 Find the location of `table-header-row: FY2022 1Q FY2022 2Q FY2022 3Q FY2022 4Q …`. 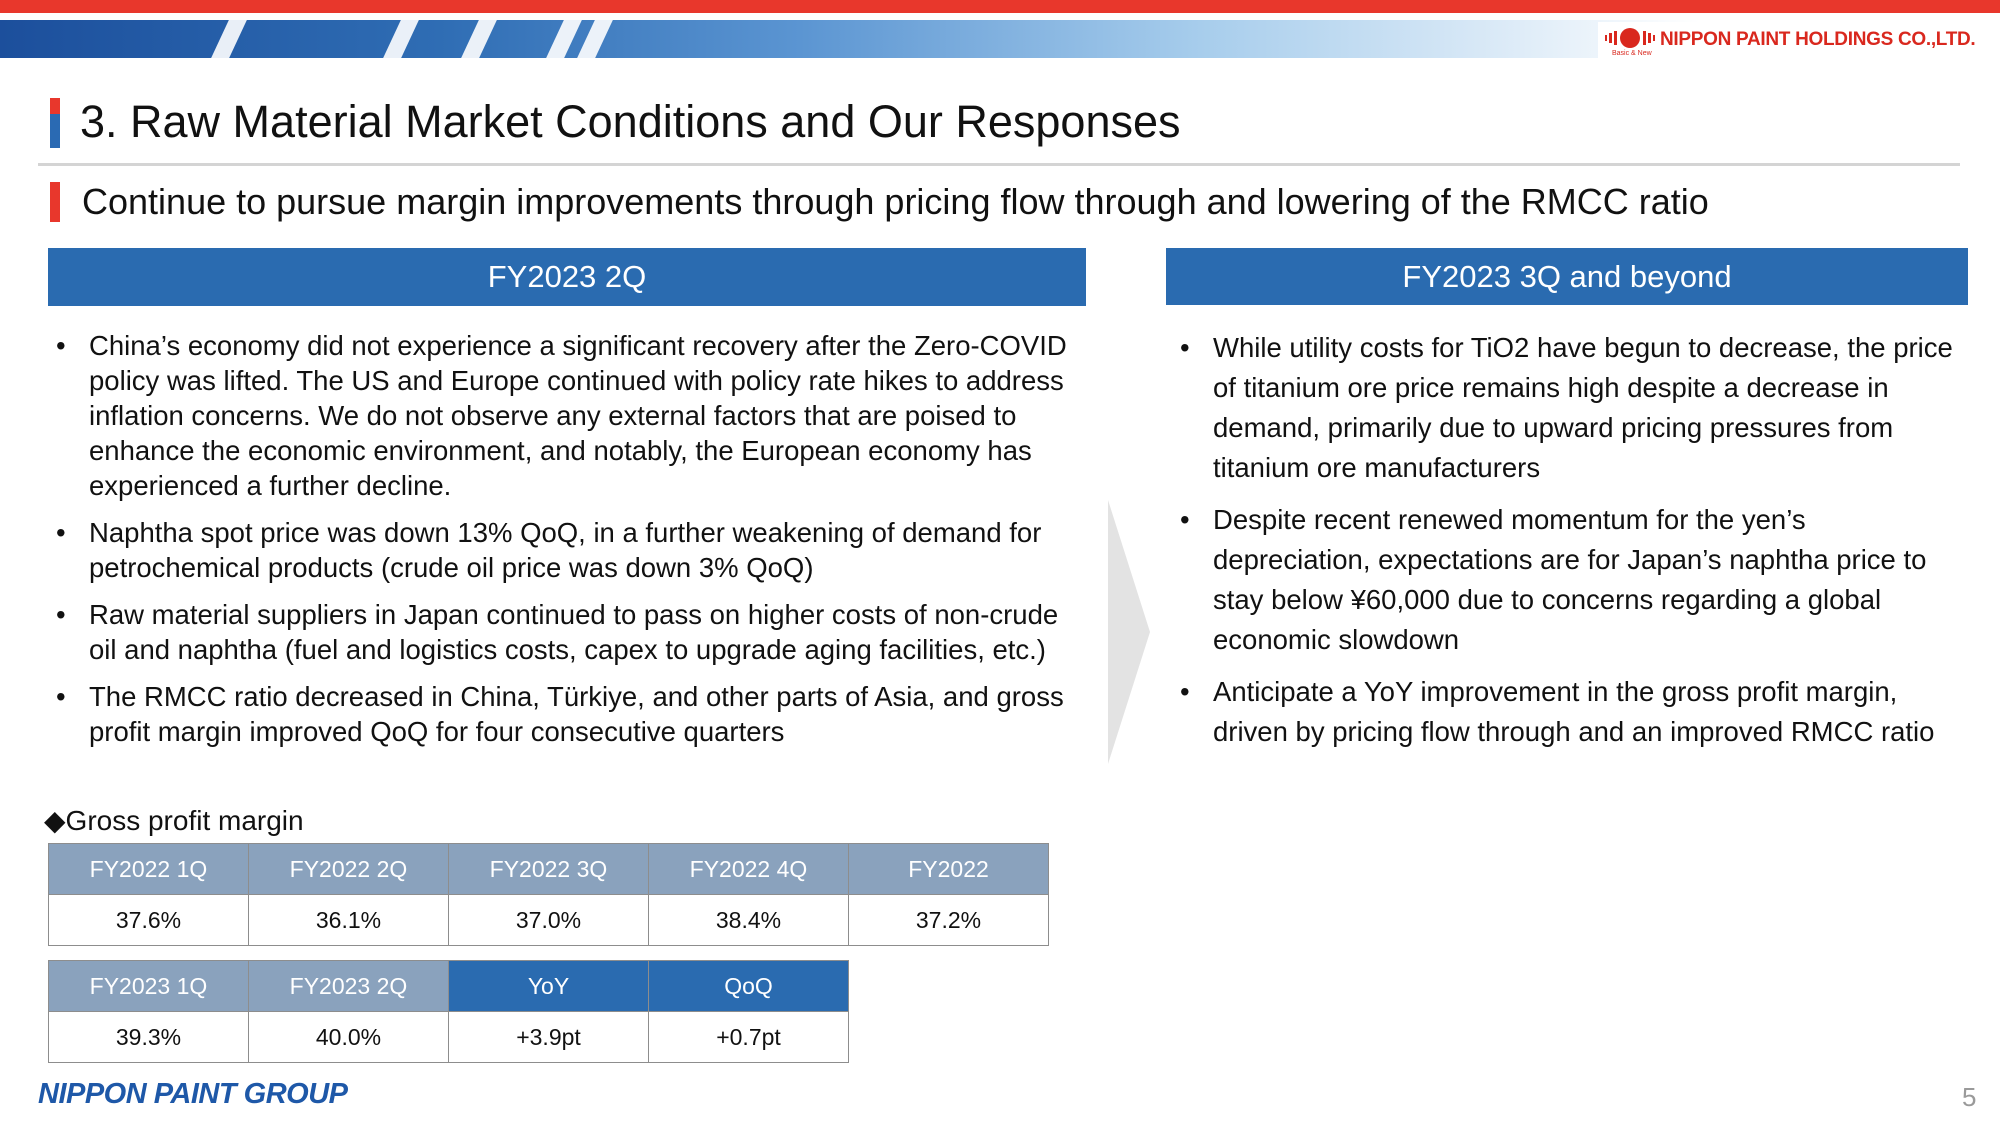

table-header-row: FY2022 1Q FY2022 2Q FY2022 3Q FY2022 4Q … is located at coordinates (548, 869).